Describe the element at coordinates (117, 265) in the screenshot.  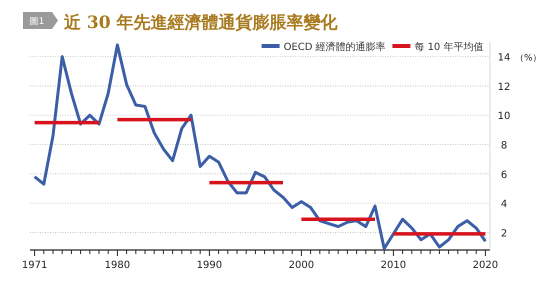
I see `x-tick-label: 1980` at that location.